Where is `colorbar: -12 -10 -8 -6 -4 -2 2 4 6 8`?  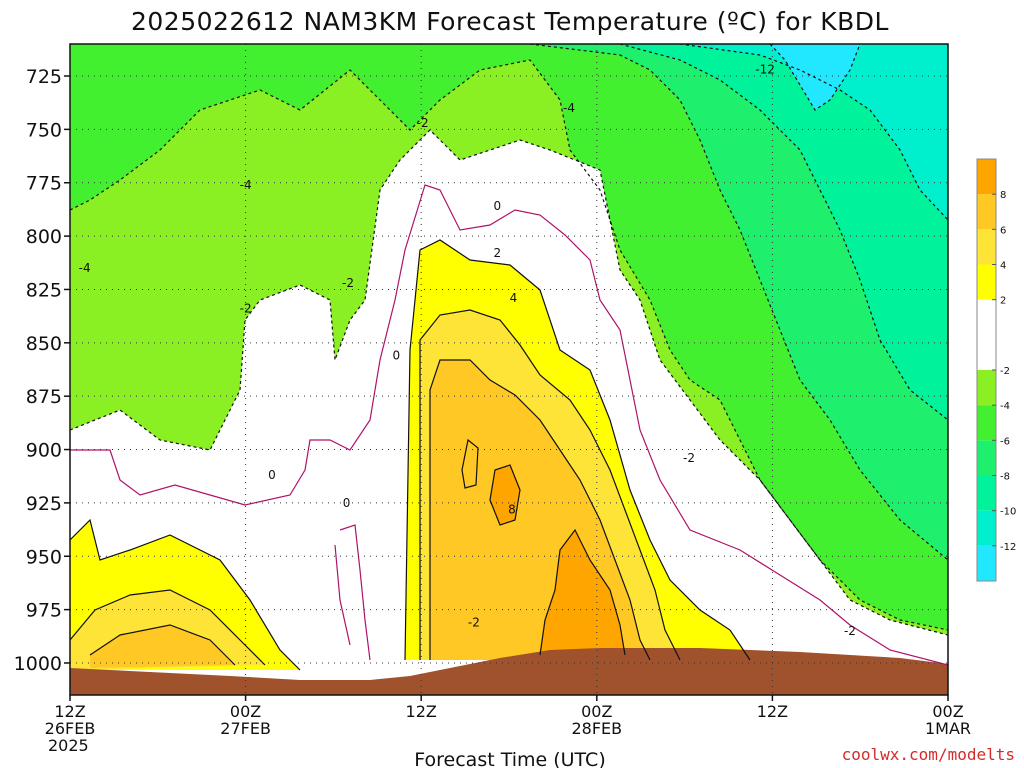
colorbar: -12 -10 -8 -6 -4 -2 2 4 6 8 is located at coordinates (996, 370).